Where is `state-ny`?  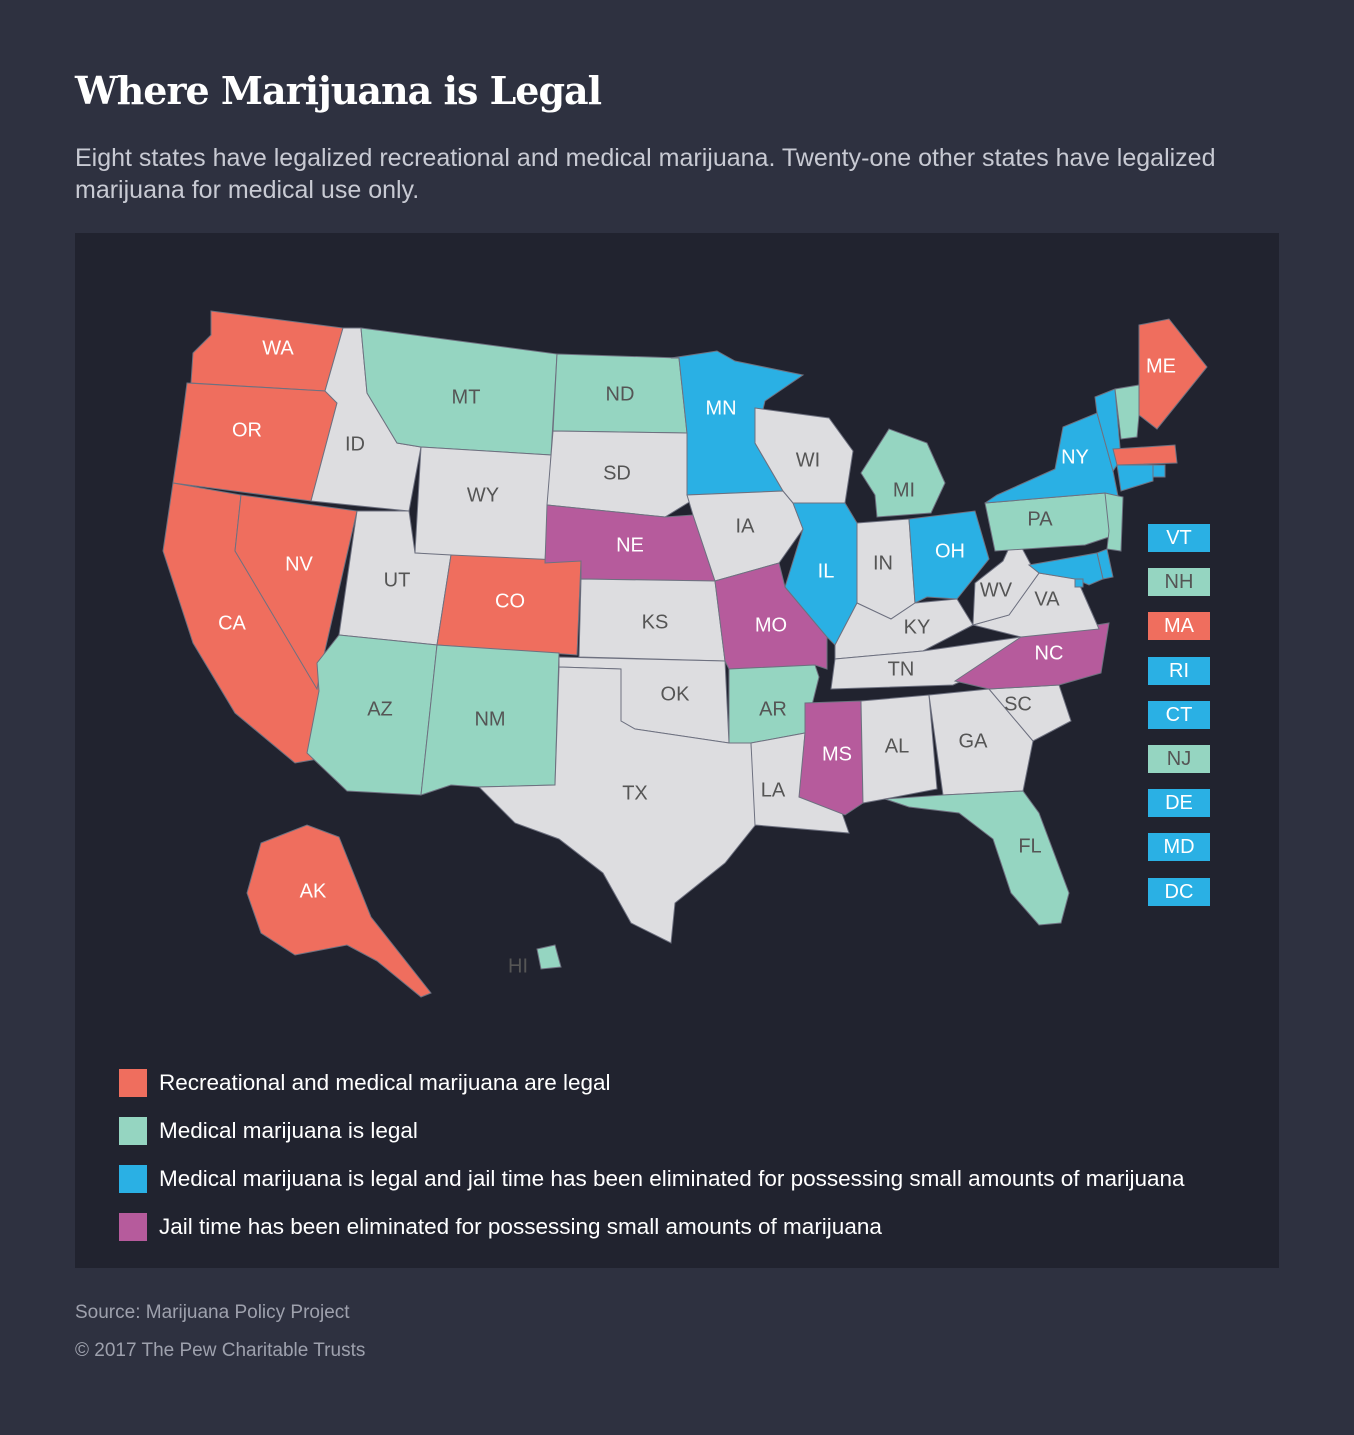 state-ny is located at coordinates (1052, 458).